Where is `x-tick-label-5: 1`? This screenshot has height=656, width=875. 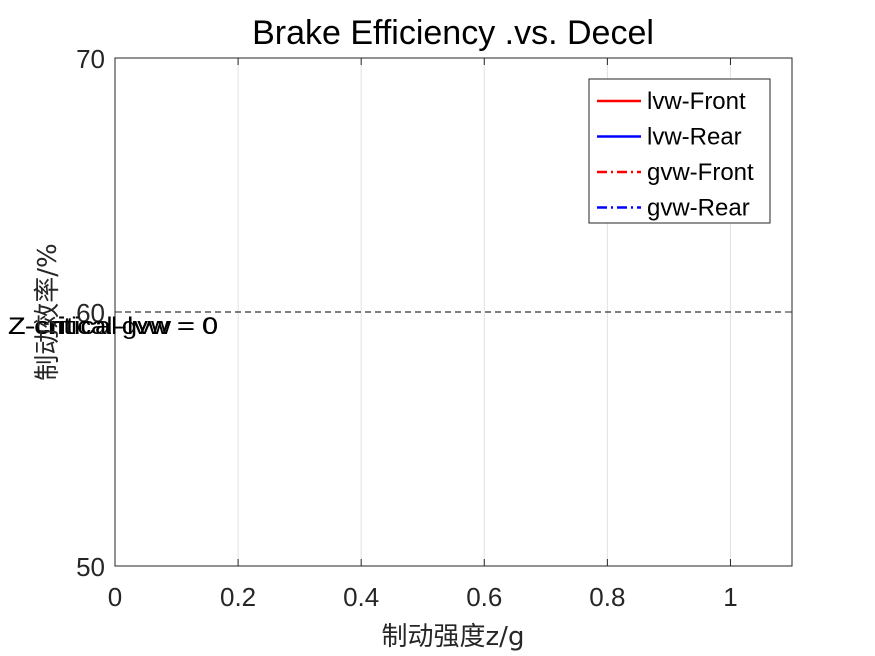
x-tick-label-5: 1 is located at coordinates (730, 597).